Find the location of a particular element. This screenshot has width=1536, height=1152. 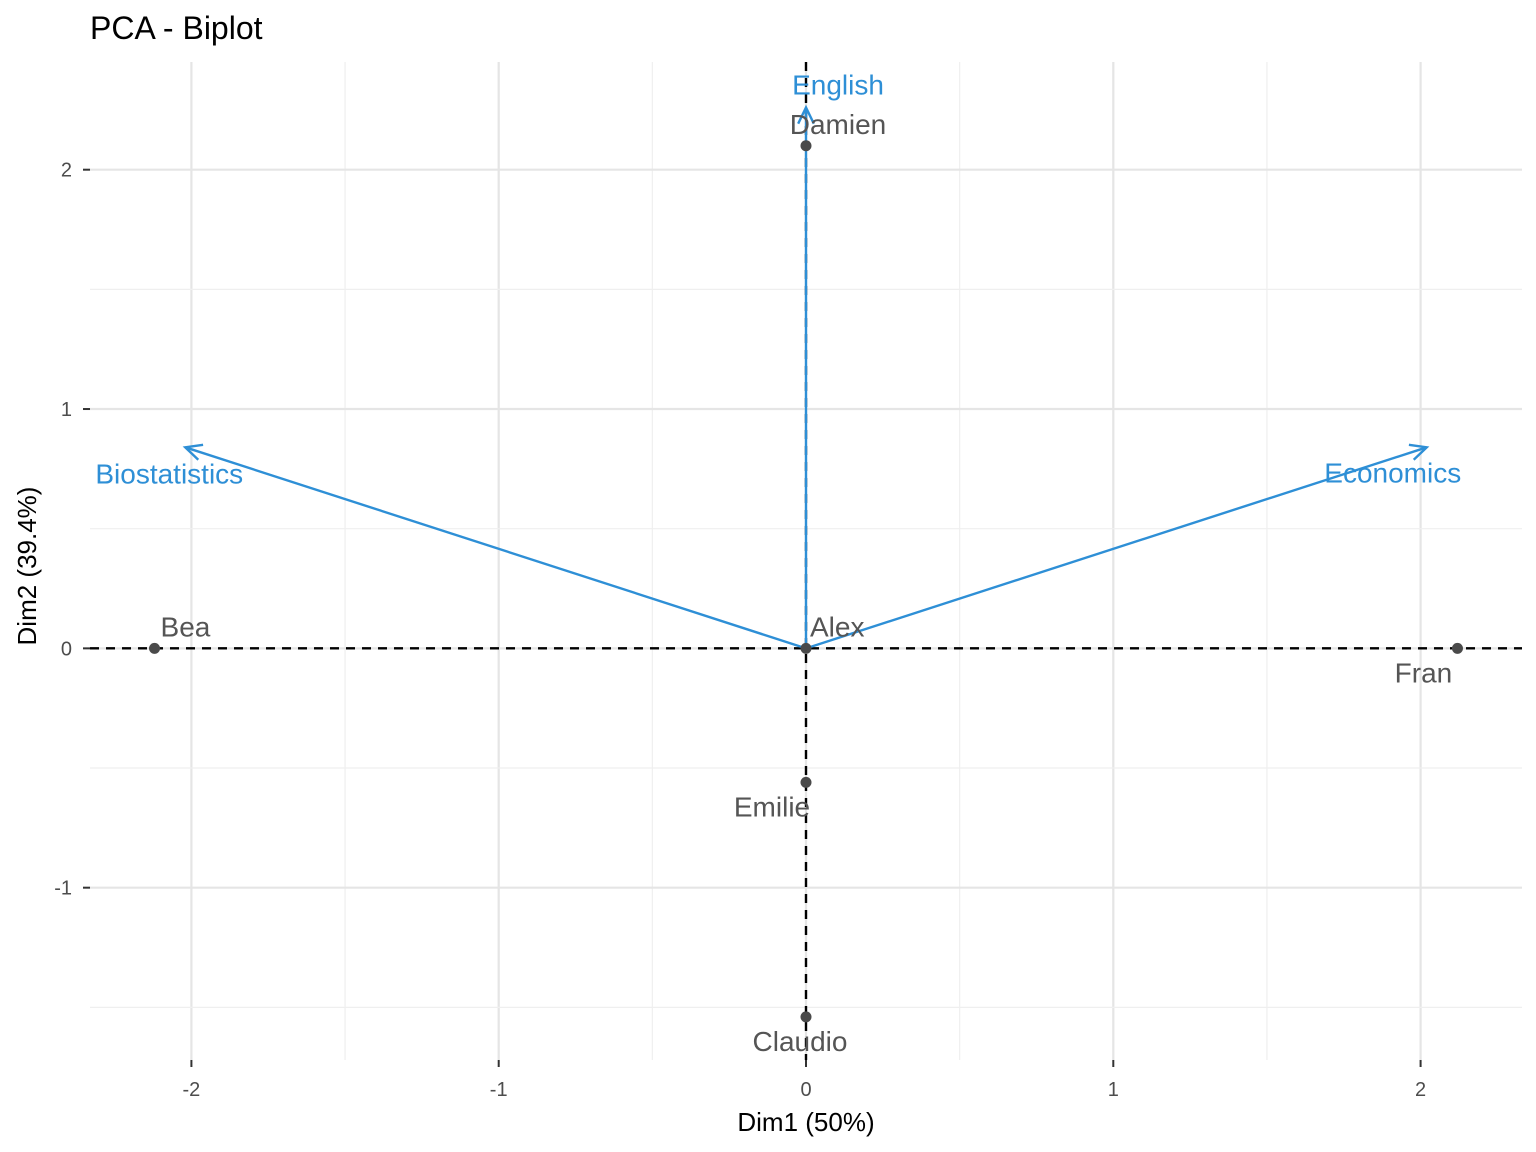

x-tick-label: -1 is located at coordinates (499, 1090).